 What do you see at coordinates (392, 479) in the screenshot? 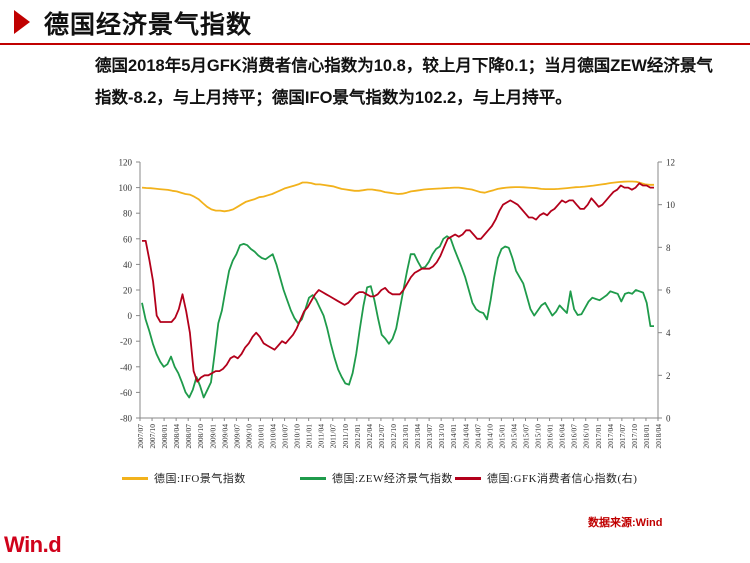
I see `legend-label-zew: 德国:ZEW经济景气指数` at bounding box center [392, 479].